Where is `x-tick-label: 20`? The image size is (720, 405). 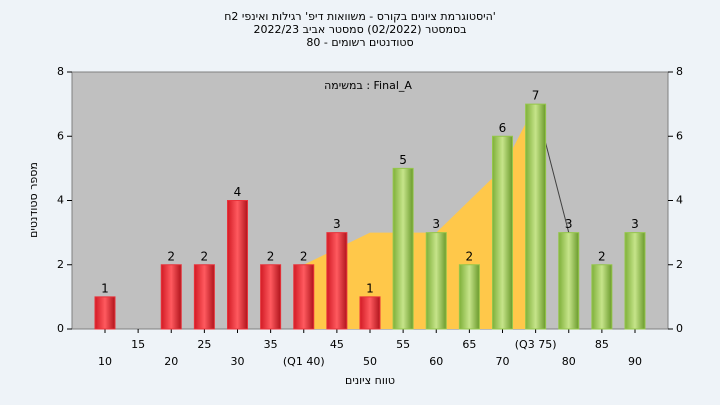
x-tick-label: 20 is located at coordinates (171, 361).